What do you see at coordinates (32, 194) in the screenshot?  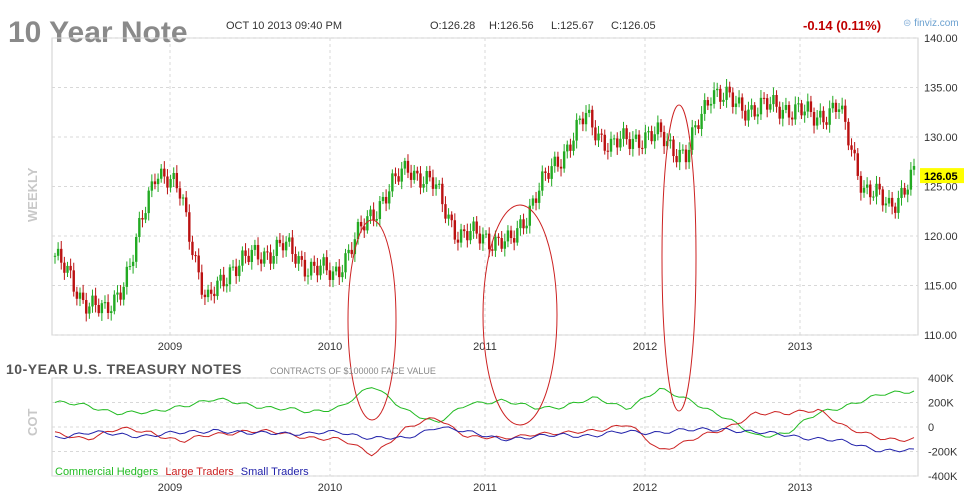 I see `price-y-axis-label: WEEKLY` at bounding box center [32, 194].